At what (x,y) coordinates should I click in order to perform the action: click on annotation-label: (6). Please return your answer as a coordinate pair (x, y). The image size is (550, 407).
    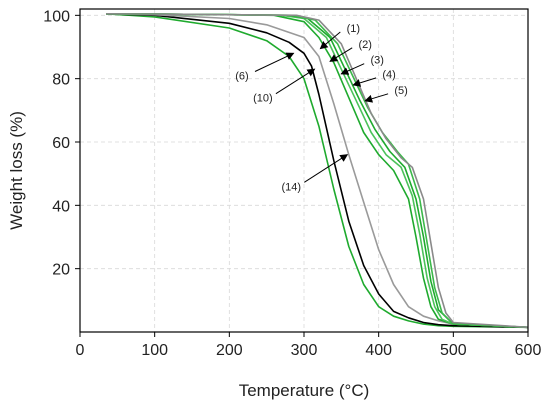
    Looking at the image, I should click on (241, 77).